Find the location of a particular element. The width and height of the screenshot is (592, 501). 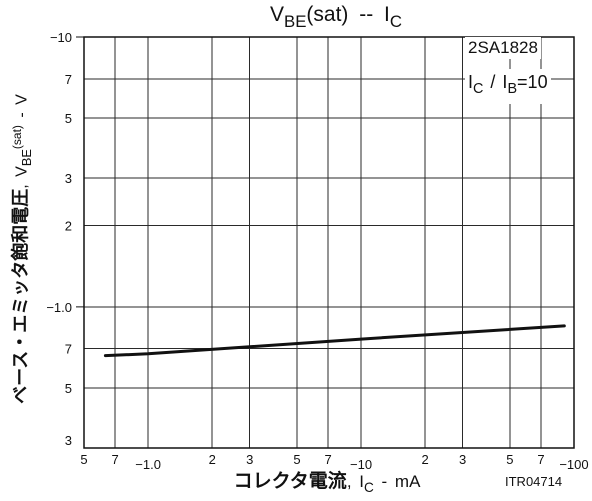

condition-label: IC / IB=10 is located at coordinates (508, 87).